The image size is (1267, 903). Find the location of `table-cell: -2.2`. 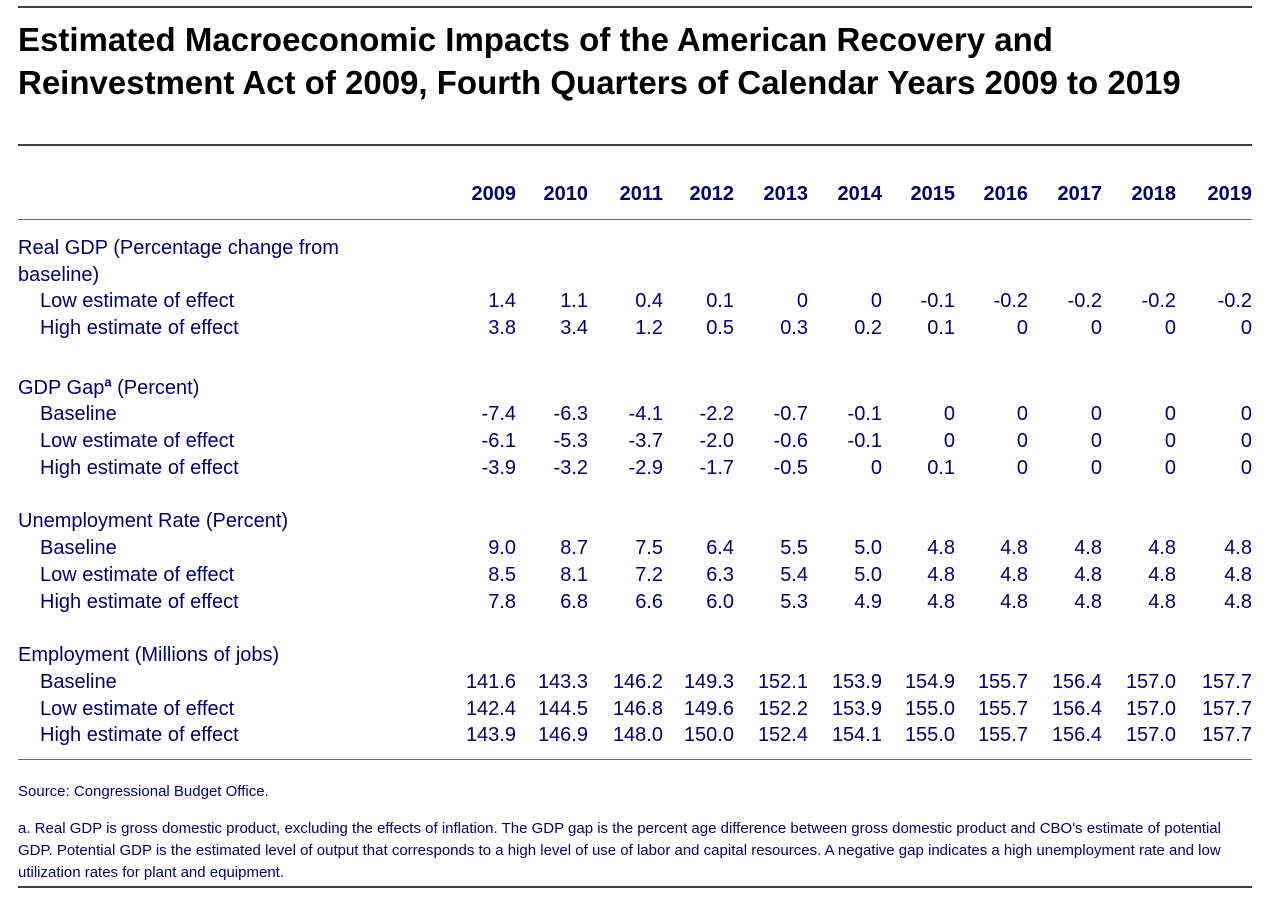

table-cell: -2.2 is located at coordinates (716, 414).